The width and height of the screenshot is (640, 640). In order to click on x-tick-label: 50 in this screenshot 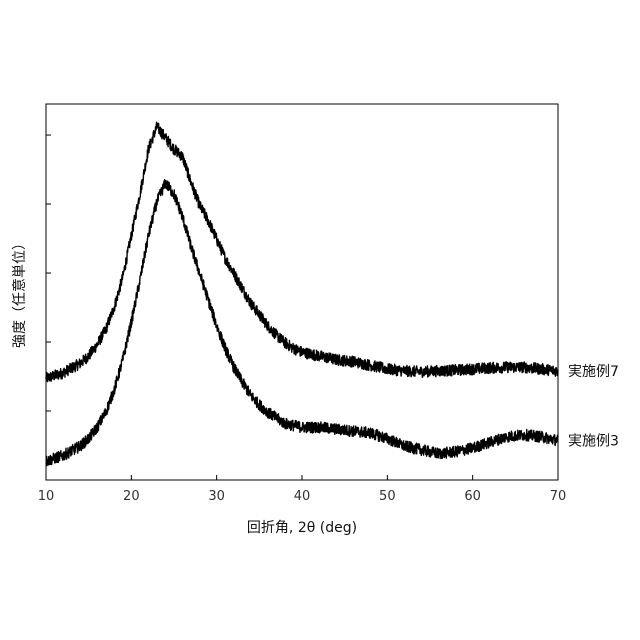, I will do `click(387, 496)`.